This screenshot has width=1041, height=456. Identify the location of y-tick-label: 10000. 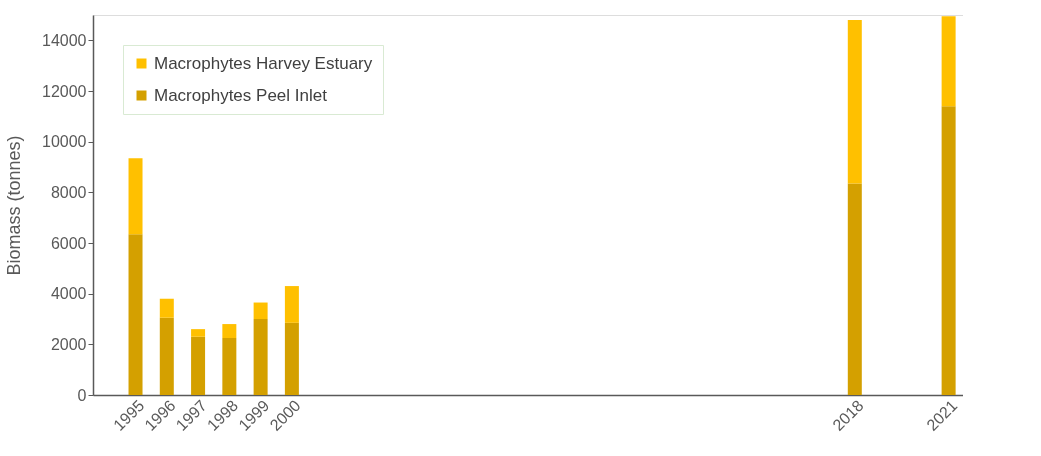
(64, 142).